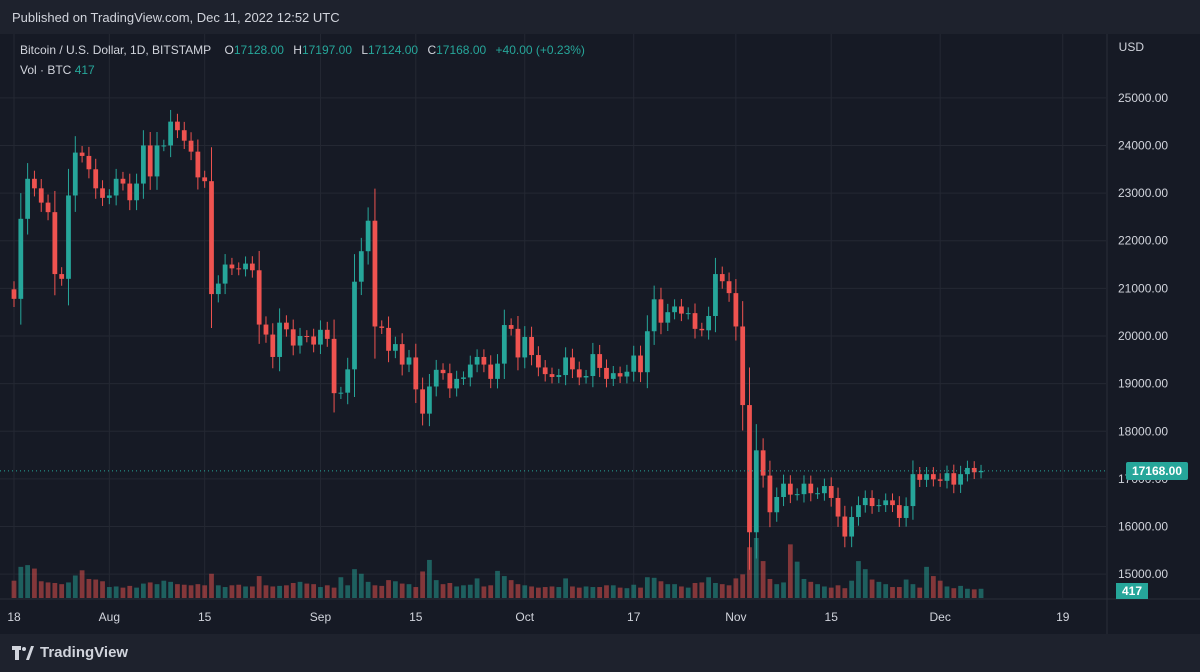 The width and height of the screenshot is (1200, 672). Describe the element at coordinates (1143, 288) in the screenshot. I see `y-tick-label: 21000.00` at that location.